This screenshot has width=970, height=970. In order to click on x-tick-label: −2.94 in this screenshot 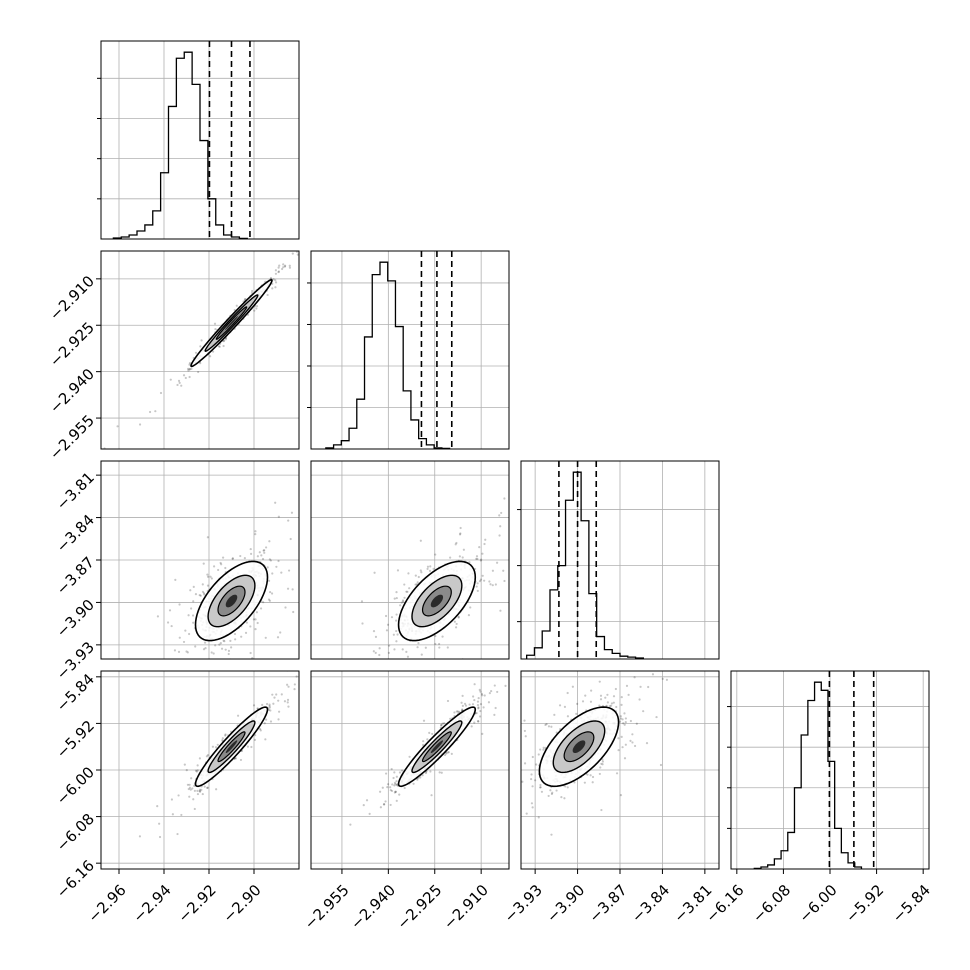, I will do `click(152, 903)`.